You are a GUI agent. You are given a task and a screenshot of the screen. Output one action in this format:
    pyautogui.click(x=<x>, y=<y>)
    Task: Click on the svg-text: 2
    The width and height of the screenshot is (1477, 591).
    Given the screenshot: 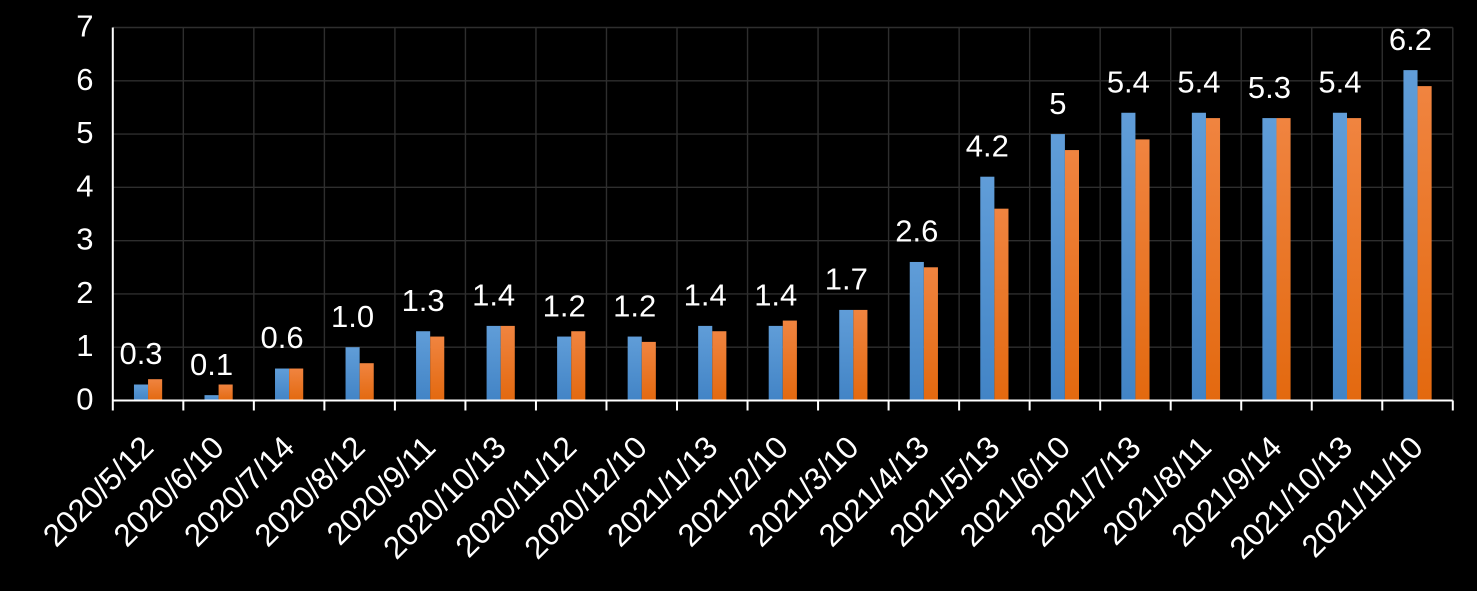 What is the action you would take?
    pyautogui.click(x=84, y=292)
    